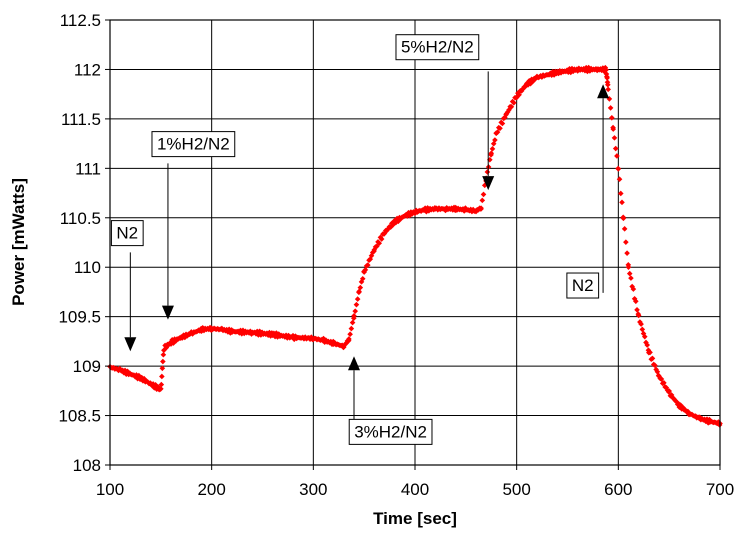 This screenshot has width=741, height=539. I want to click on y-tick-label: 112, so click(87, 69).